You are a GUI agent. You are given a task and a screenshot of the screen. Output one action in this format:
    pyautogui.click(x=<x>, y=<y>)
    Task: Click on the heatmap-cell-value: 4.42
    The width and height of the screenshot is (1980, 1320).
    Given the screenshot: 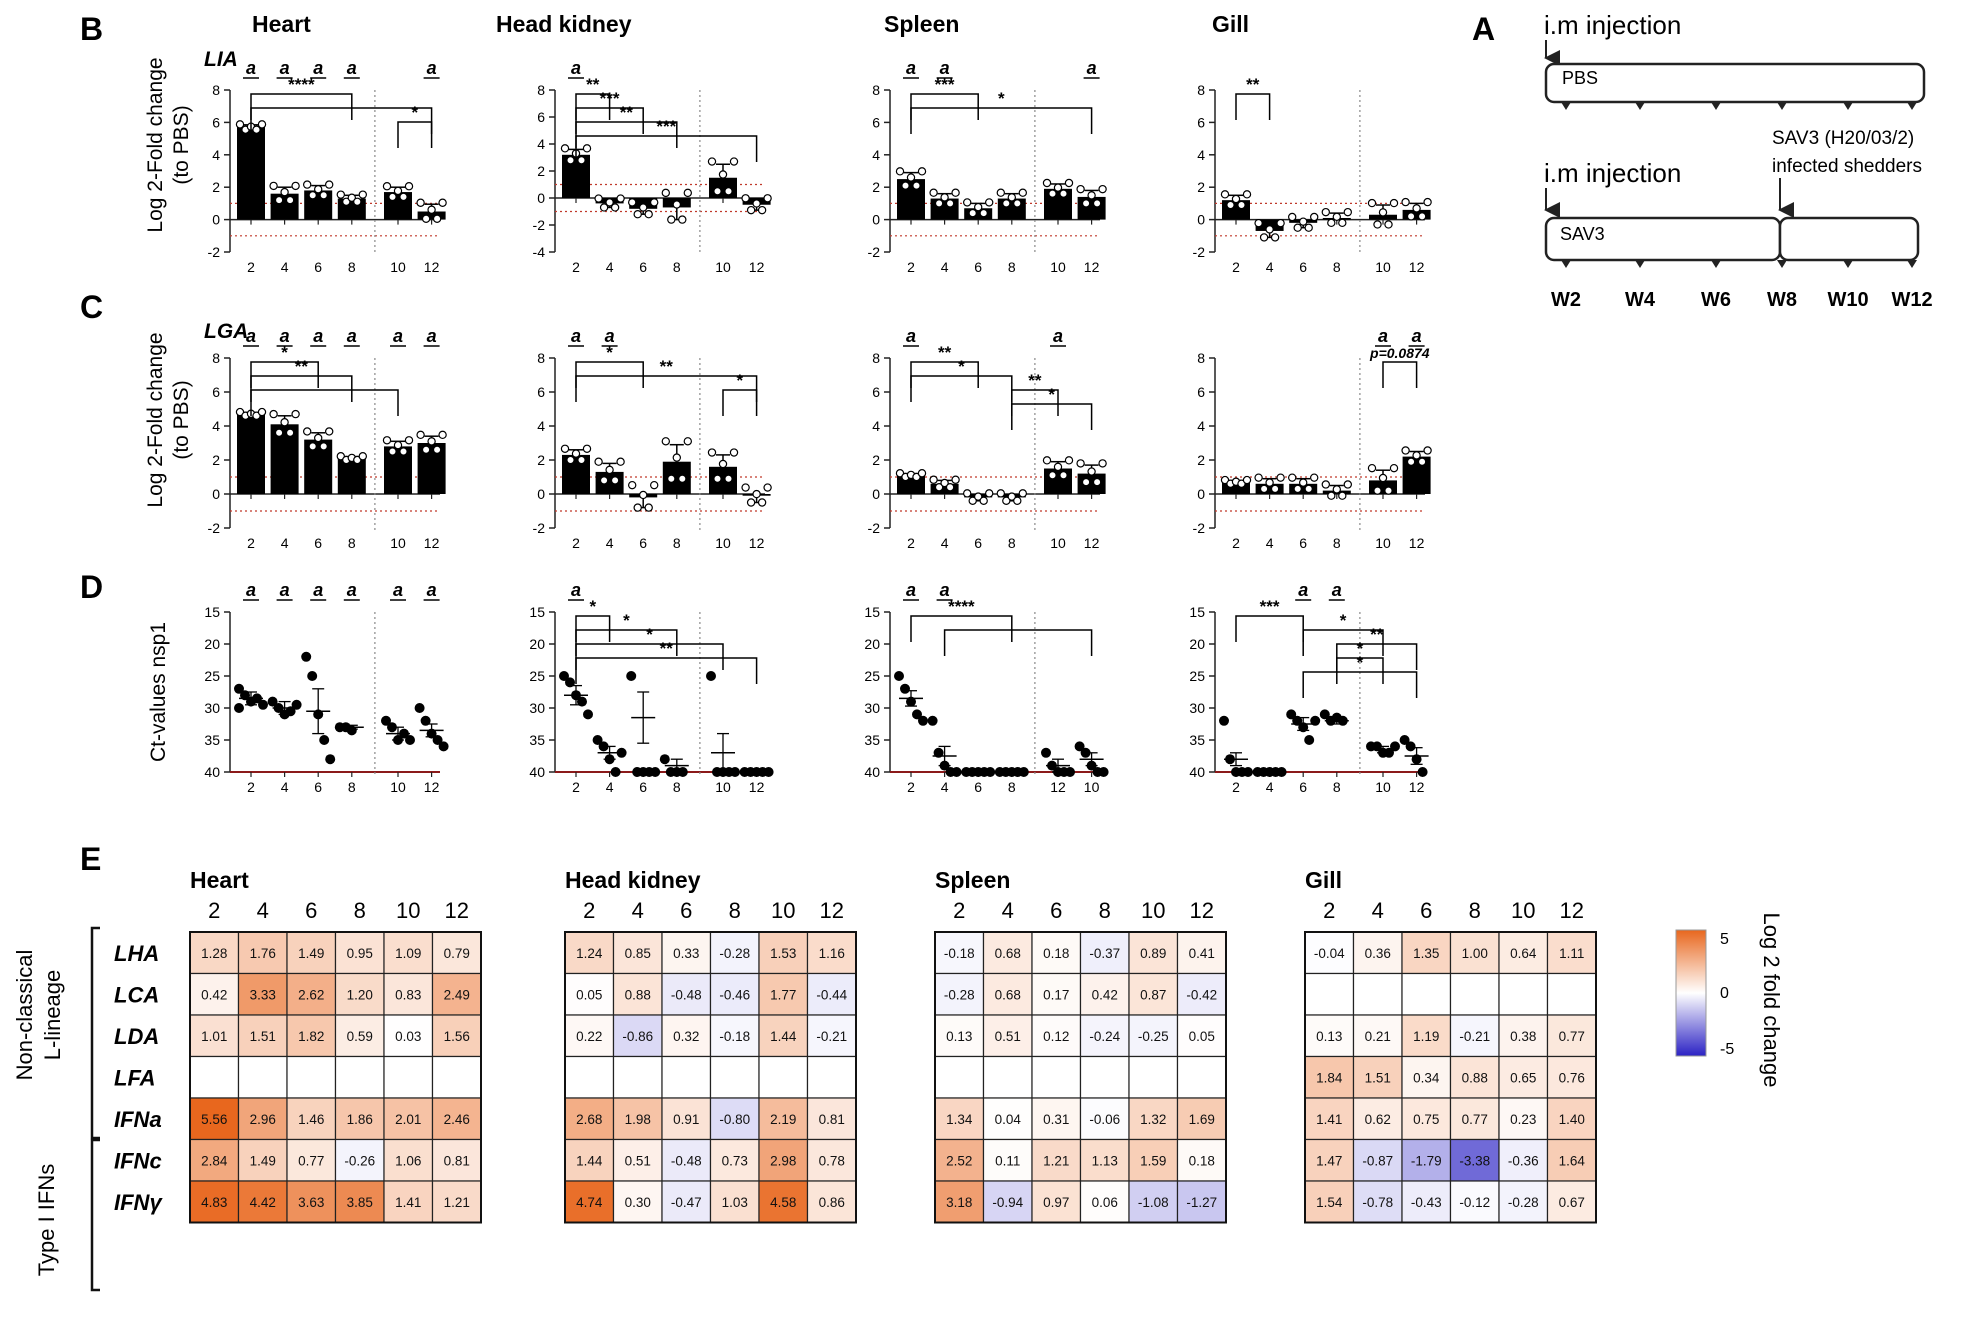 What is the action you would take?
    pyautogui.click(x=263, y=1202)
    